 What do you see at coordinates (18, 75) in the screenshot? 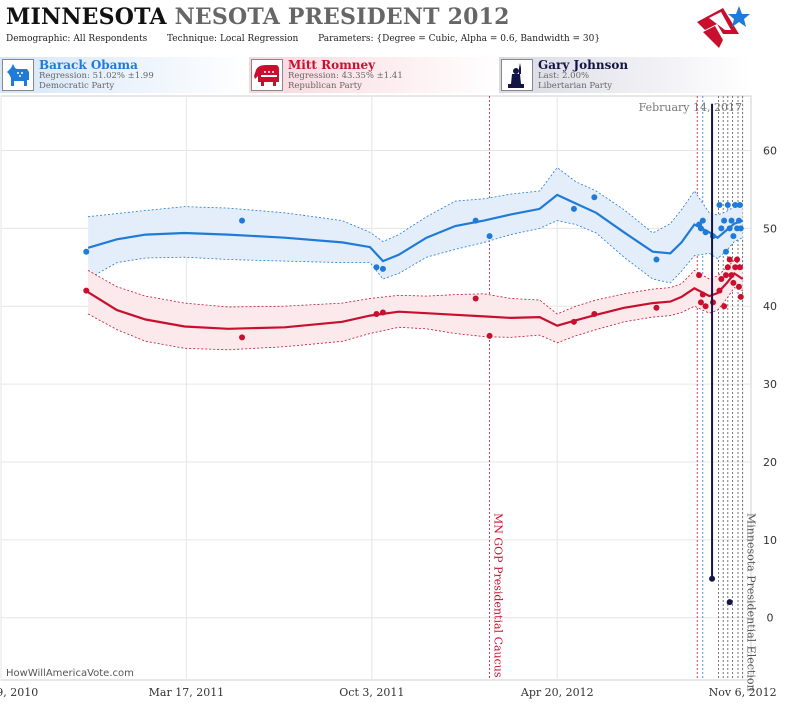
I see `donkey-icon` at bounding box center [18, 75].